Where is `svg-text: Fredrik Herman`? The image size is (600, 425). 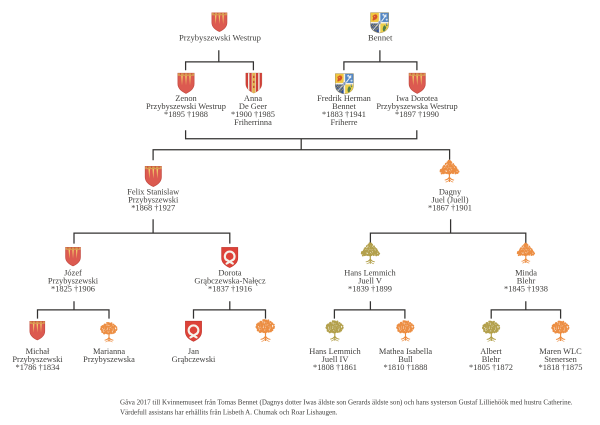
svg-text: Fredrik Herman is located at coordinates (344, 98).